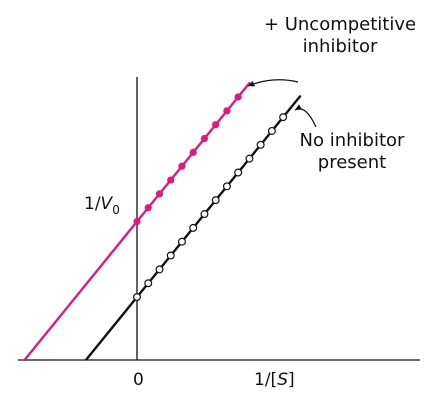 This screenshot has height=400, width=435. What do you see at coordinates (352, 162) in the screenshot?
I see `annotation-label: present` at bounding box center [352, 162].